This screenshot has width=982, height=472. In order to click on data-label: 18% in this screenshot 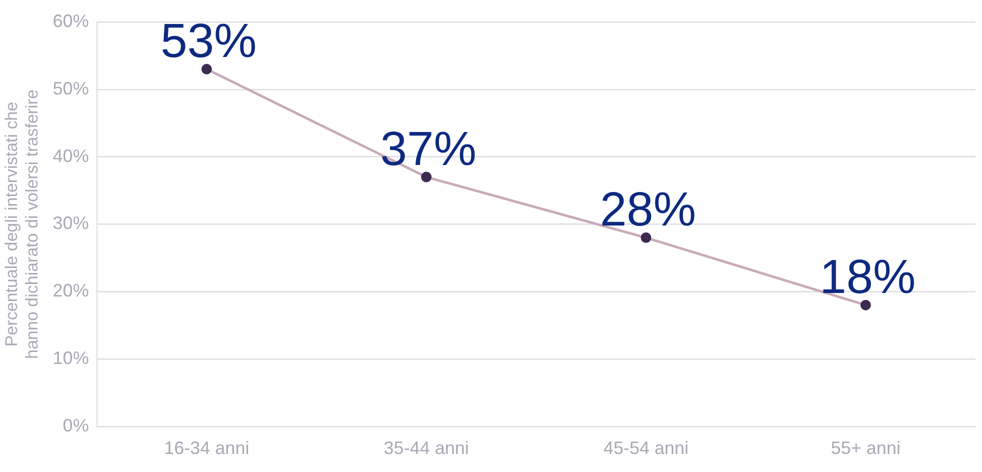, I will do `click(868, 277)`.